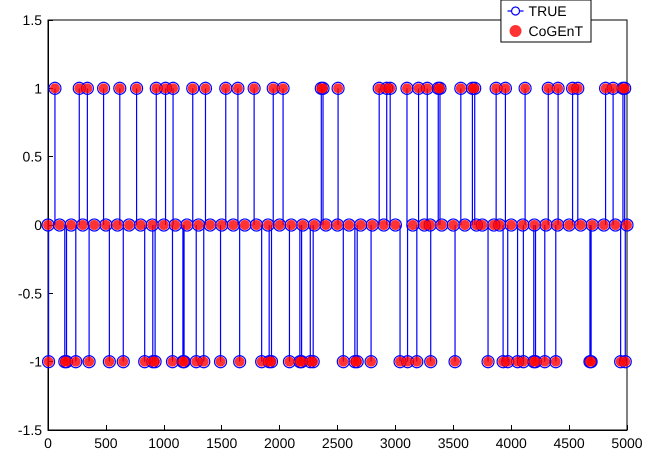 The height and width of the screenshot is (456, 653). What do you see at coordinates (30, 430) in the screenshot?
I see `y-tick-label: -1.5` at bounding box center [30, 430].